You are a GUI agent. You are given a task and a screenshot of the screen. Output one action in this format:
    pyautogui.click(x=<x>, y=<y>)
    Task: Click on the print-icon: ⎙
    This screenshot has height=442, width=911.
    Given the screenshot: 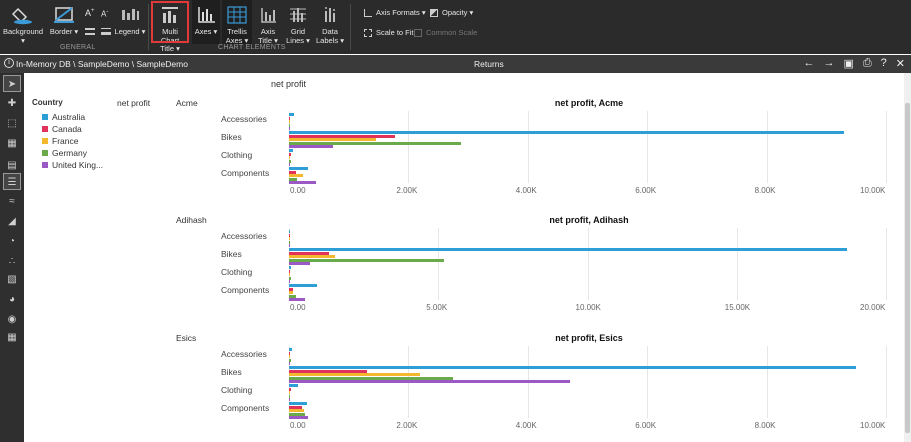 What is the action you would take?
    pyautogui.click(x=867, y=63)
    